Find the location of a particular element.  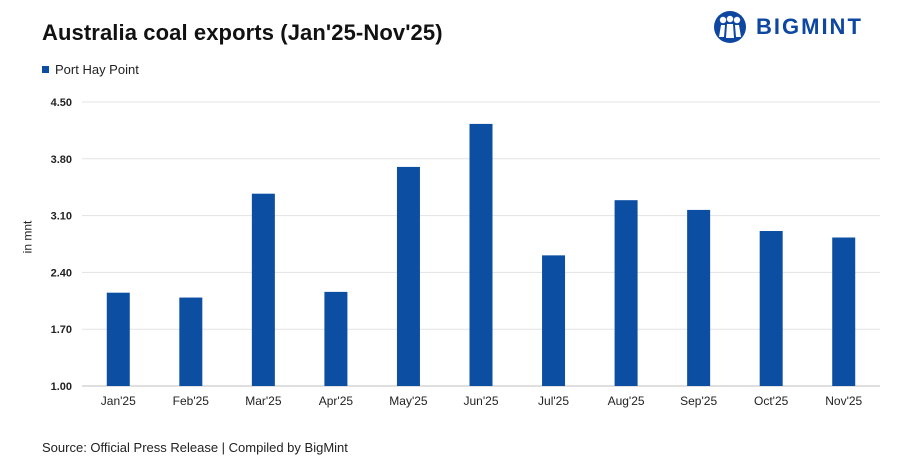

x-tick-label: Mar'25 is located at coordinates (263, 401).